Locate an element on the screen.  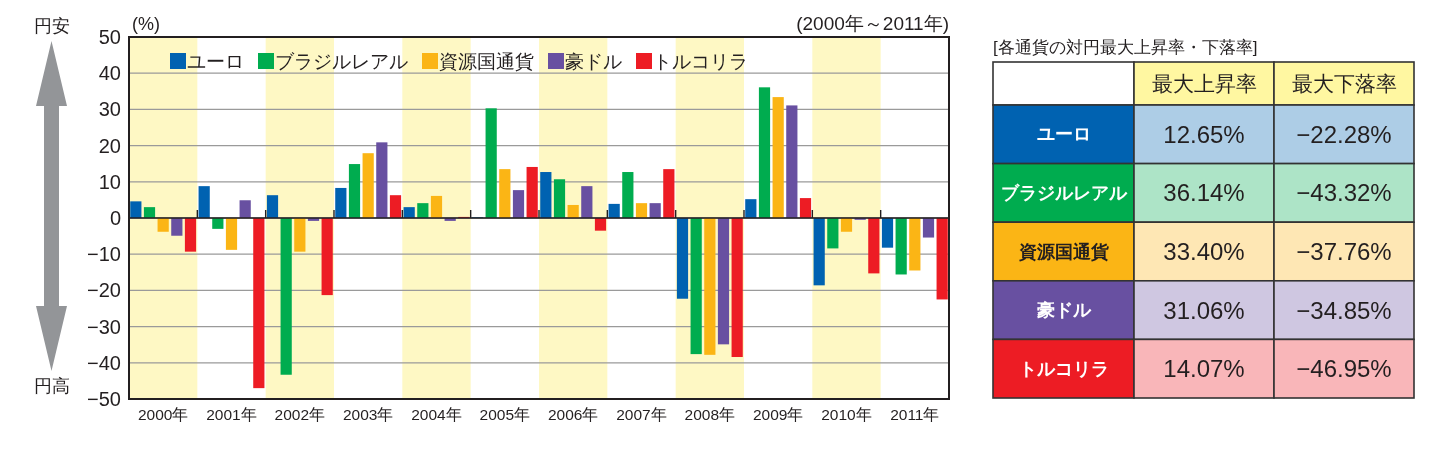
y-tick-label: −20 is located at coordinates (104, 290).